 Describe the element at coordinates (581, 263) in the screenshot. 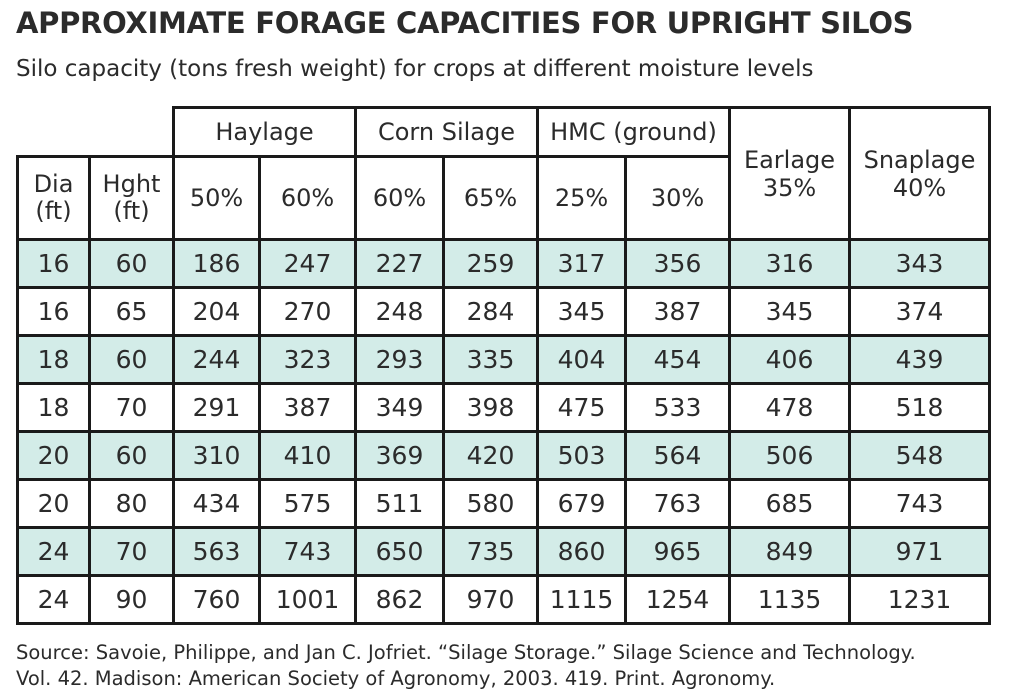

I see `table-cell: 317` at that location.